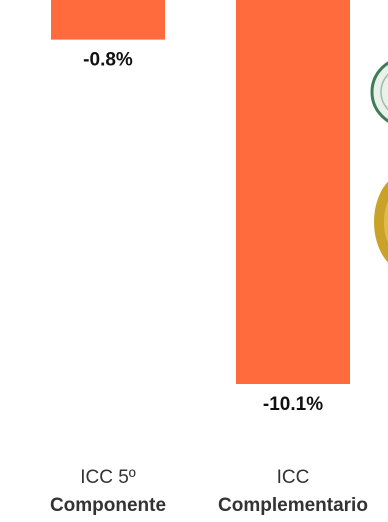  Describe the element at coordinates (209, 491) in the screenshot. I see `category-labels: ICC 5º Componente ICC Complementario` at that location.